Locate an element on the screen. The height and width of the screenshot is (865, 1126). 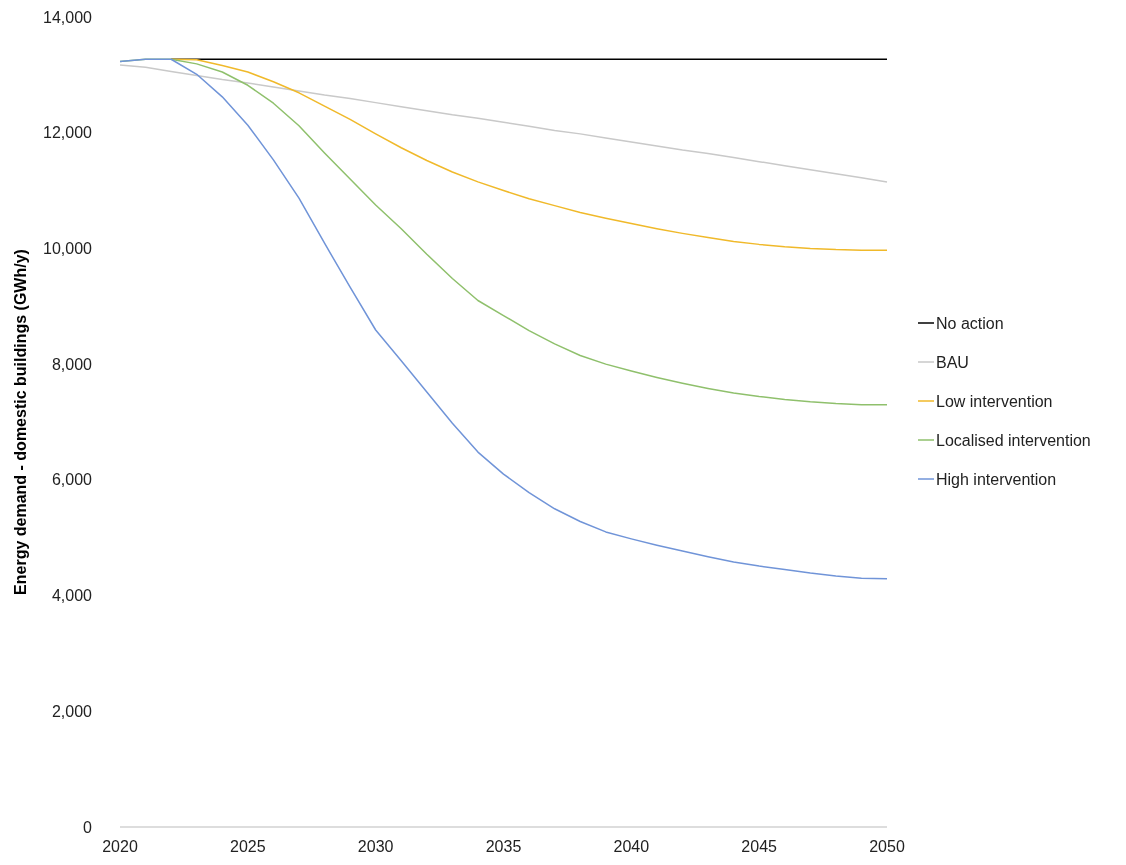
y-tick-label: 8,000 is located at coordinates (72, 364).